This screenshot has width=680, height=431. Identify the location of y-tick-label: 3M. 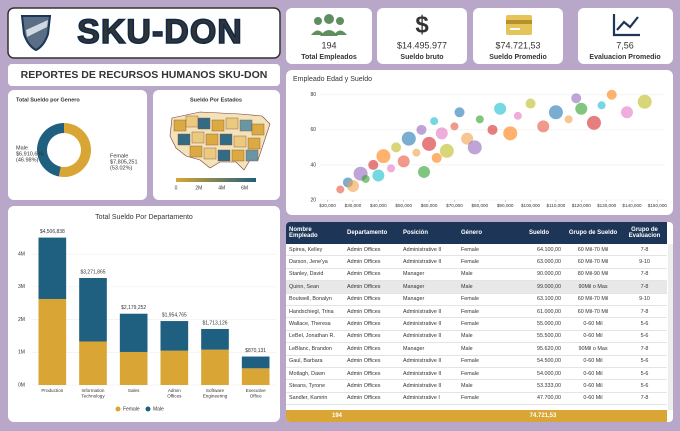
(21, 287).